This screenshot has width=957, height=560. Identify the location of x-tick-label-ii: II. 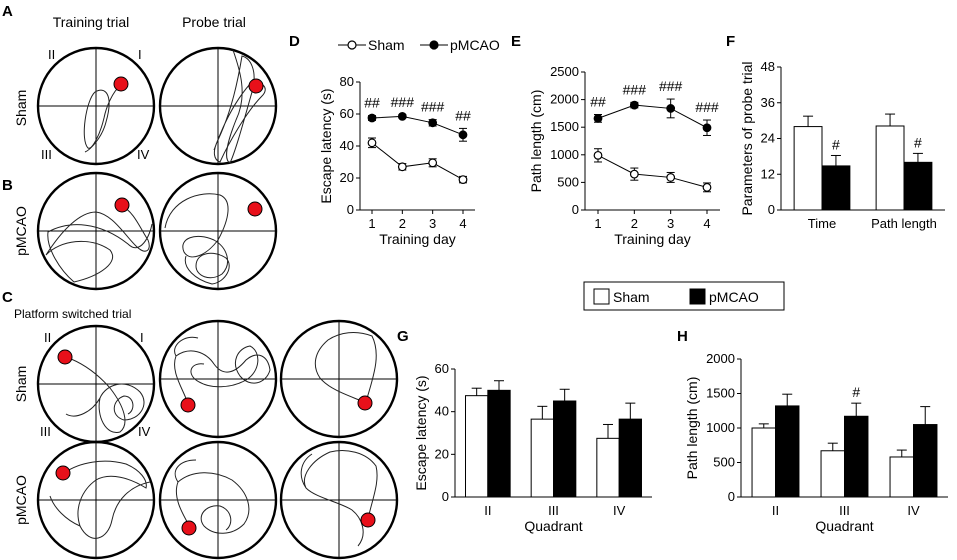
(487, 510).